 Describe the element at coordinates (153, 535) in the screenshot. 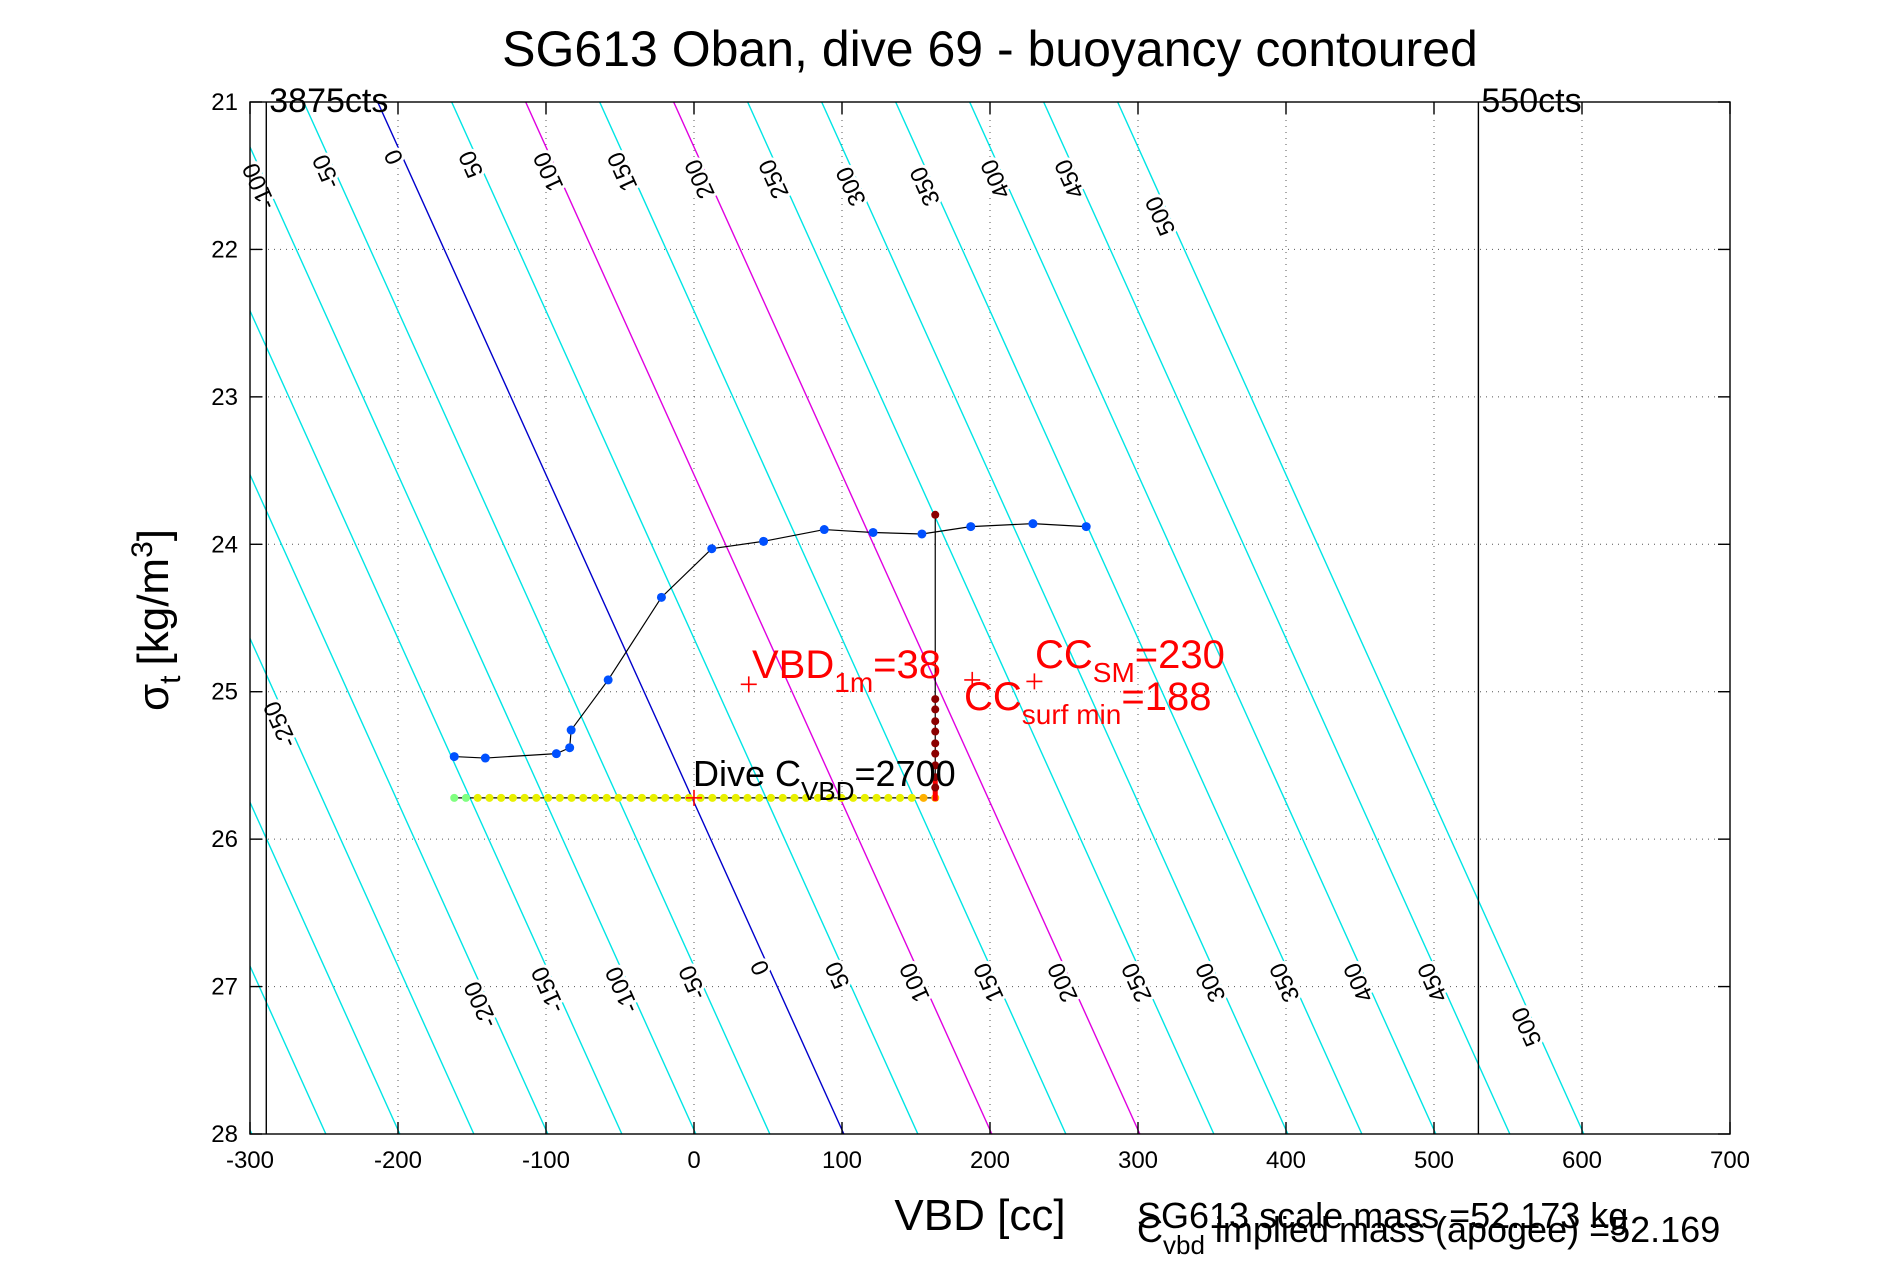

I see `y-axis-label-close: ]` at that location.